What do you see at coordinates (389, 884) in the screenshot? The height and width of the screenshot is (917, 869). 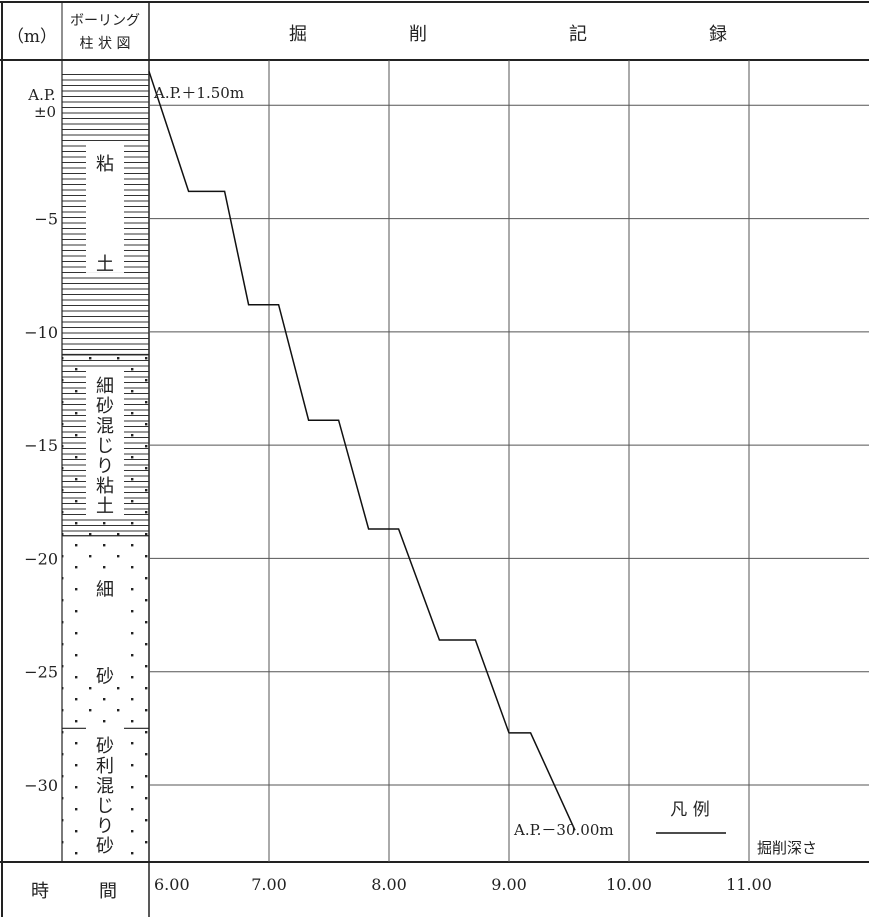 I see `time-tick-label: 8.00` at bounding box center [389, 884].